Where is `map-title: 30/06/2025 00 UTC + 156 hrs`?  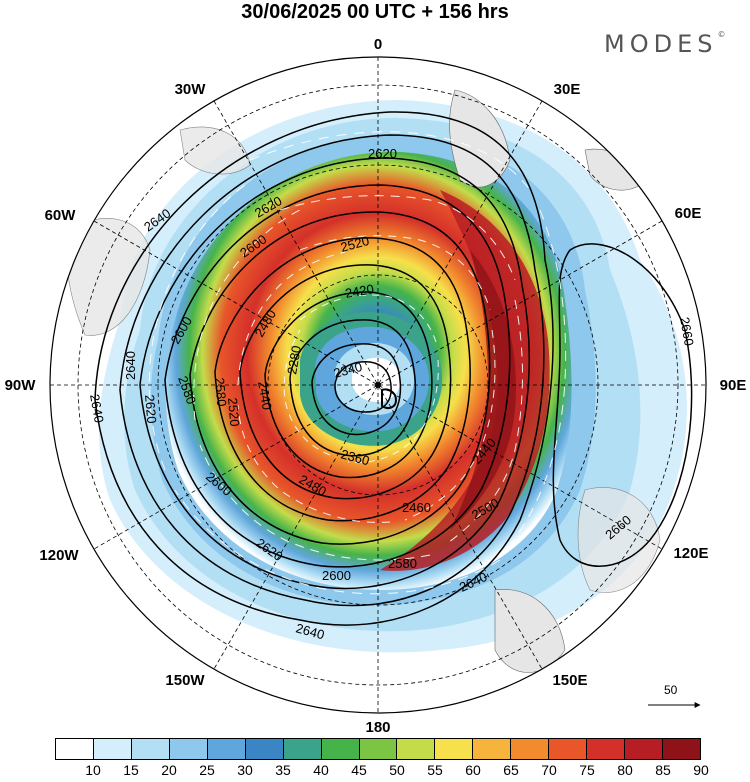 map-title: 30/06/2025 00 UTC + 156 hrs is located at coordinates (375, 12).